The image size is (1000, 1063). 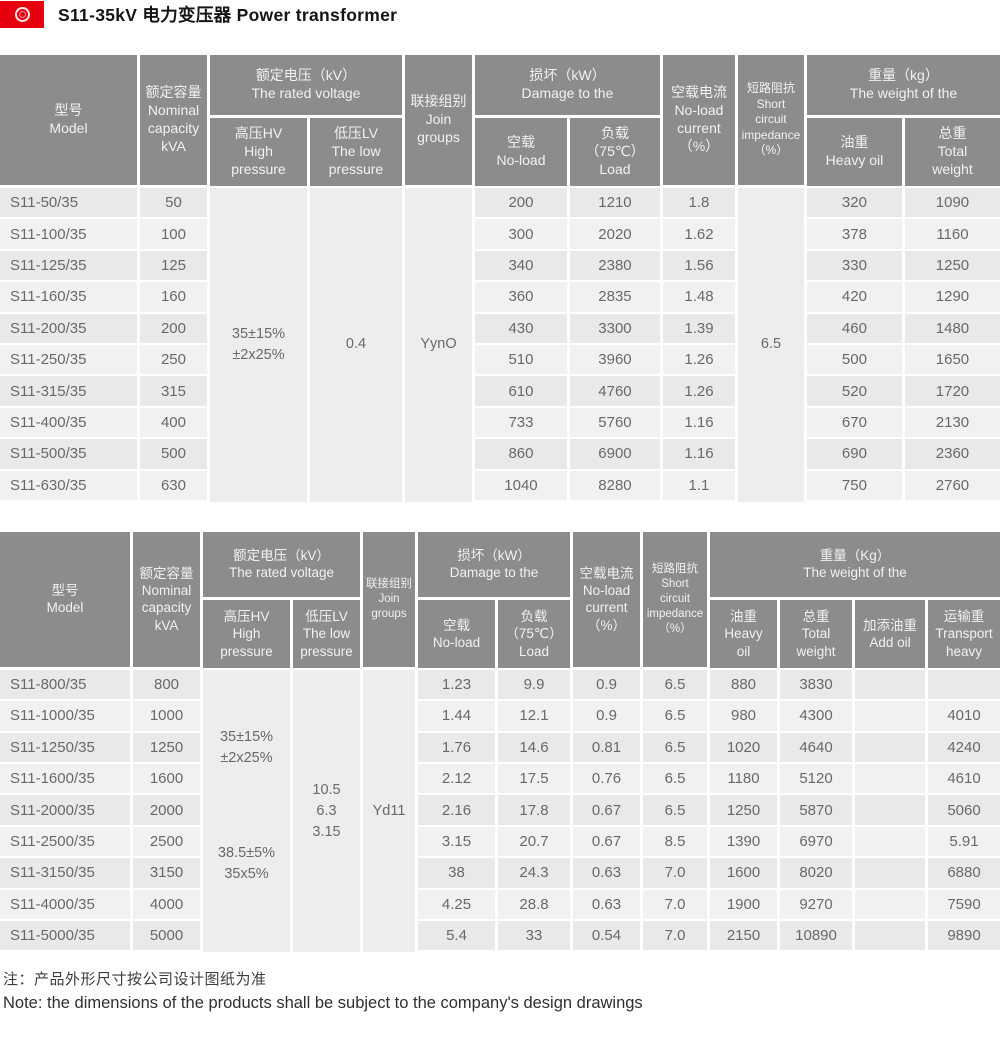 I want to click on cell-no-load: 340, so click(x=522, y=266).